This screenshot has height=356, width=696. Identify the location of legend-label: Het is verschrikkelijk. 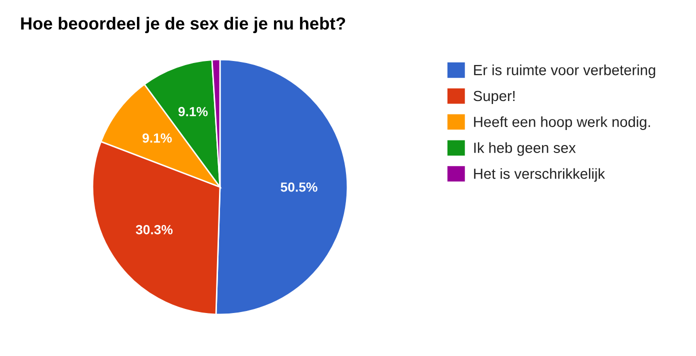
(540, 175).